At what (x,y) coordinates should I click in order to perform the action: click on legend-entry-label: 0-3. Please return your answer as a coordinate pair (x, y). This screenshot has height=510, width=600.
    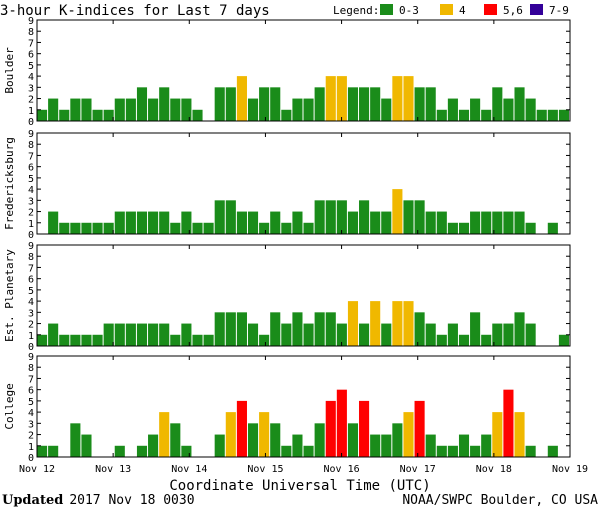
    Looking at the image, I should click on (409, 10).